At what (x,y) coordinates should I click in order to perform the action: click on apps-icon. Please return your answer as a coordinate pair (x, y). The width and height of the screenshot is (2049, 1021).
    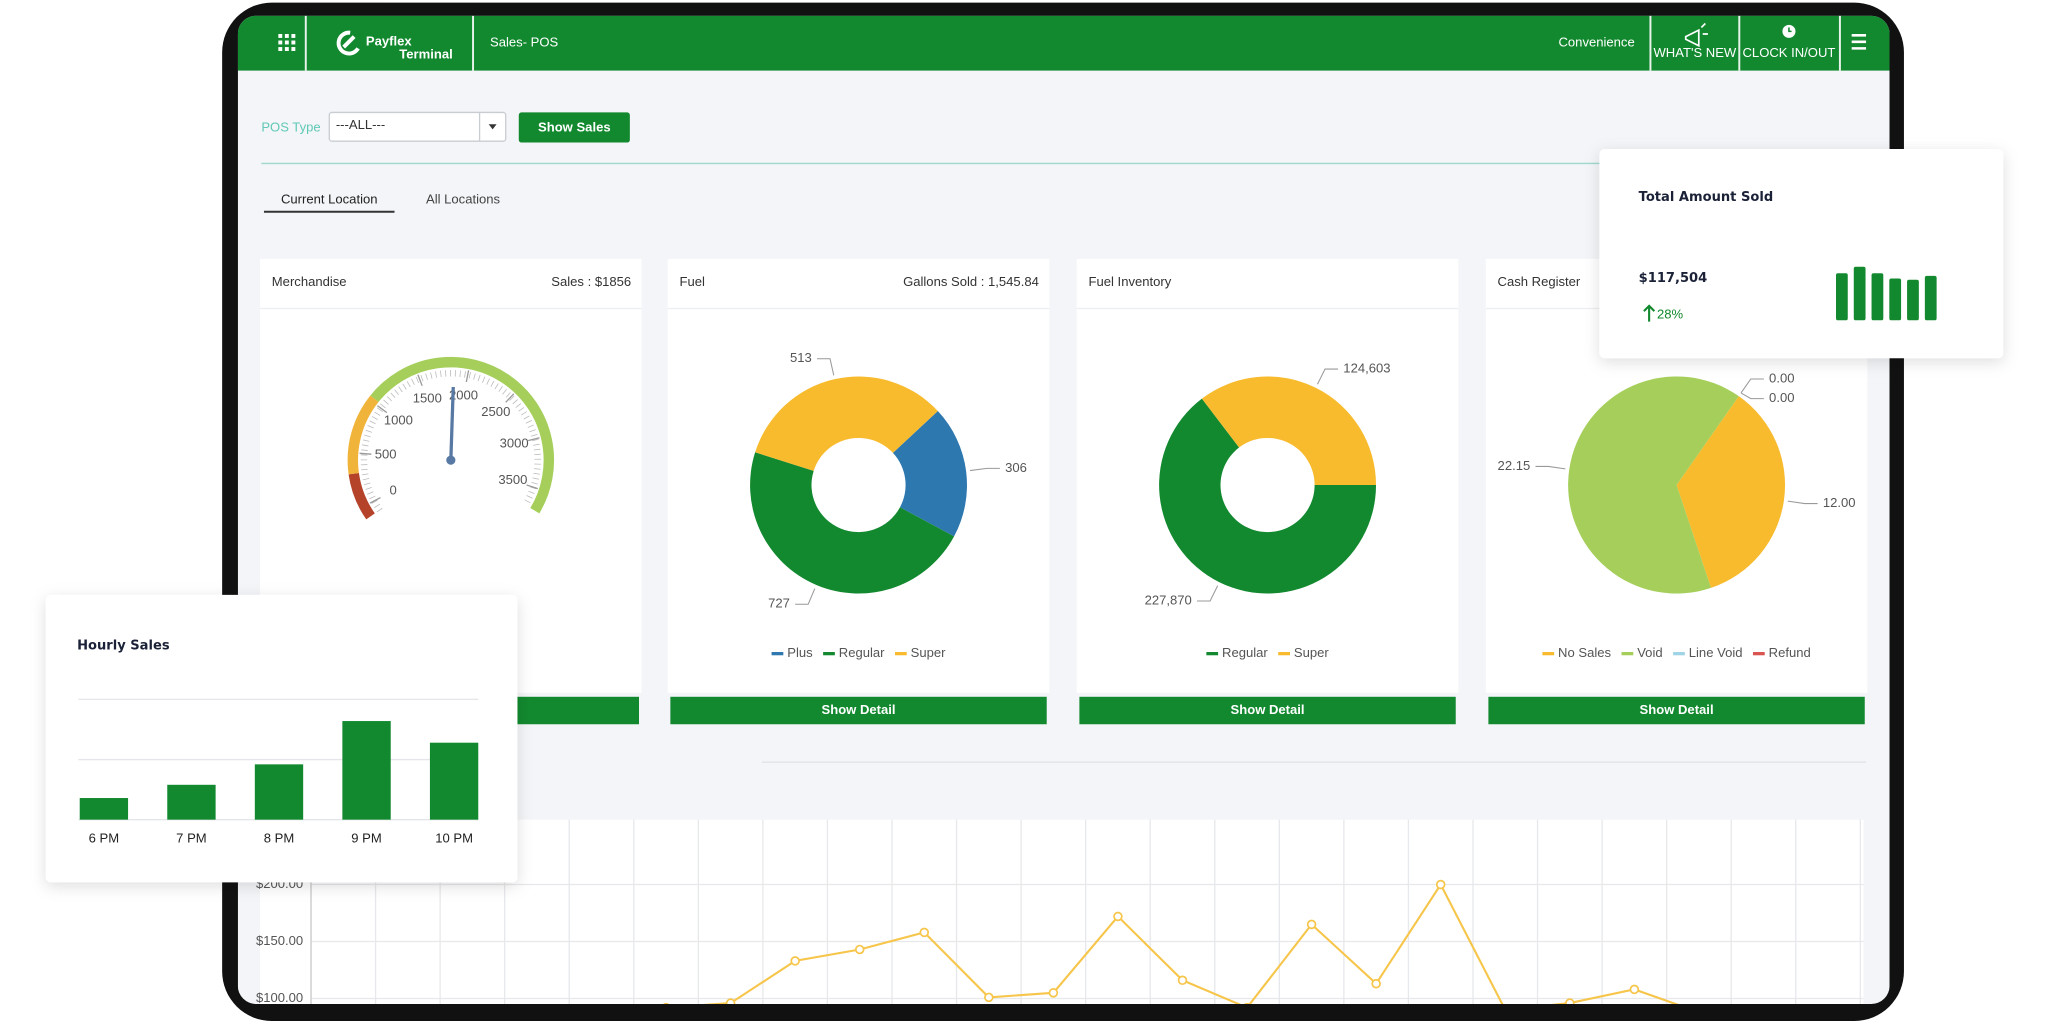
    Looking at the image, I should click on (287, 42).